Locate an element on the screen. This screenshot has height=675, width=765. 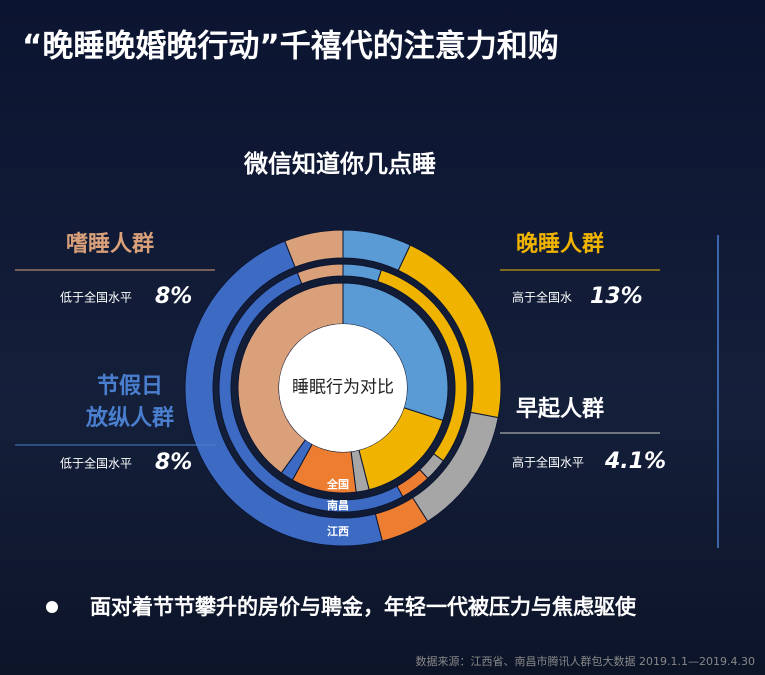
ring-label: 南昌 is located at coordinates (338, 505).